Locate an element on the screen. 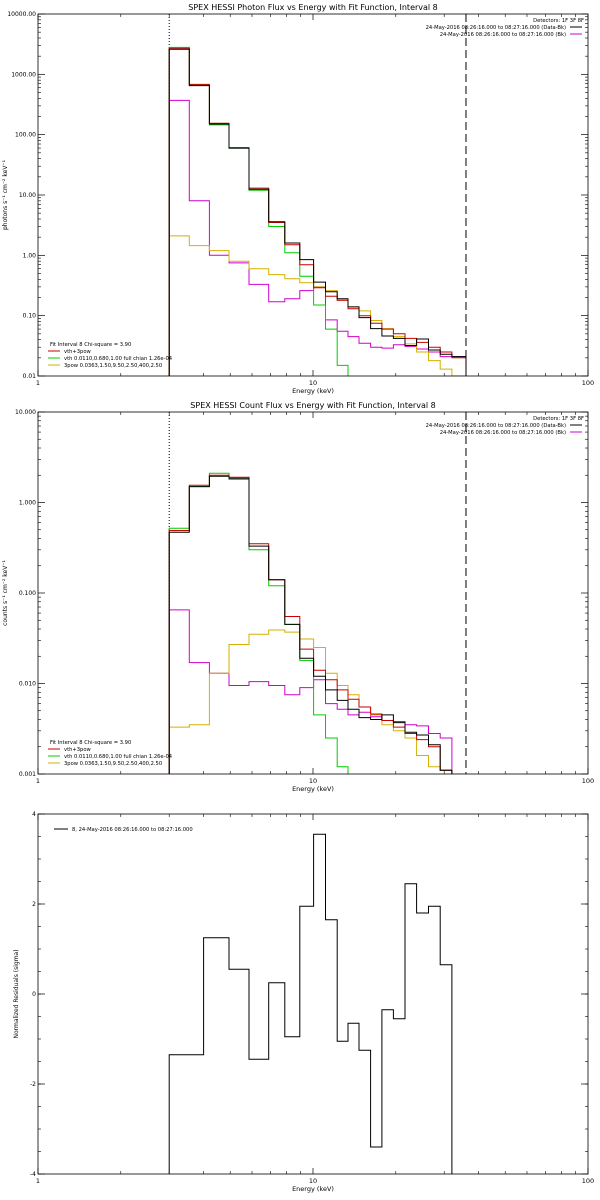 Image resolution: width=600 pixels, height=1200 pixels. y-tick-label: 0.001 is located at coordinates (27, 774).